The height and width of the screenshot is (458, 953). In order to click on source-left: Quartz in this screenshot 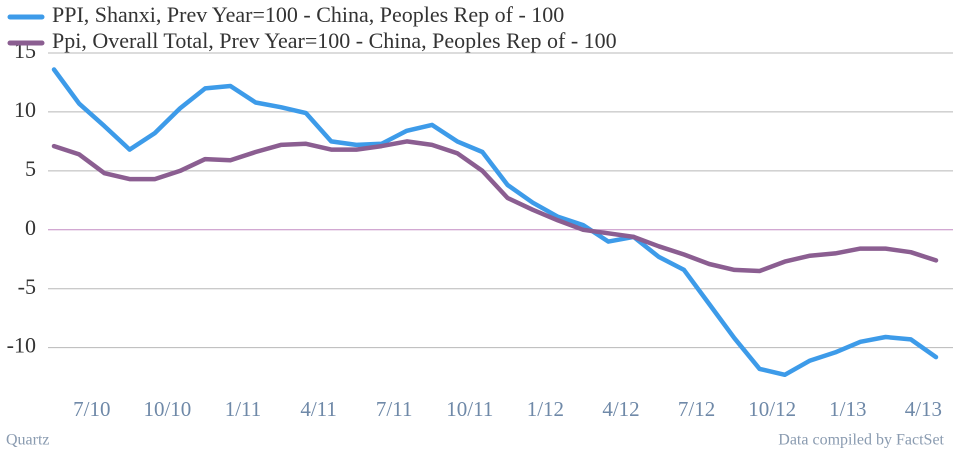, I will do `click(28, 440)`.